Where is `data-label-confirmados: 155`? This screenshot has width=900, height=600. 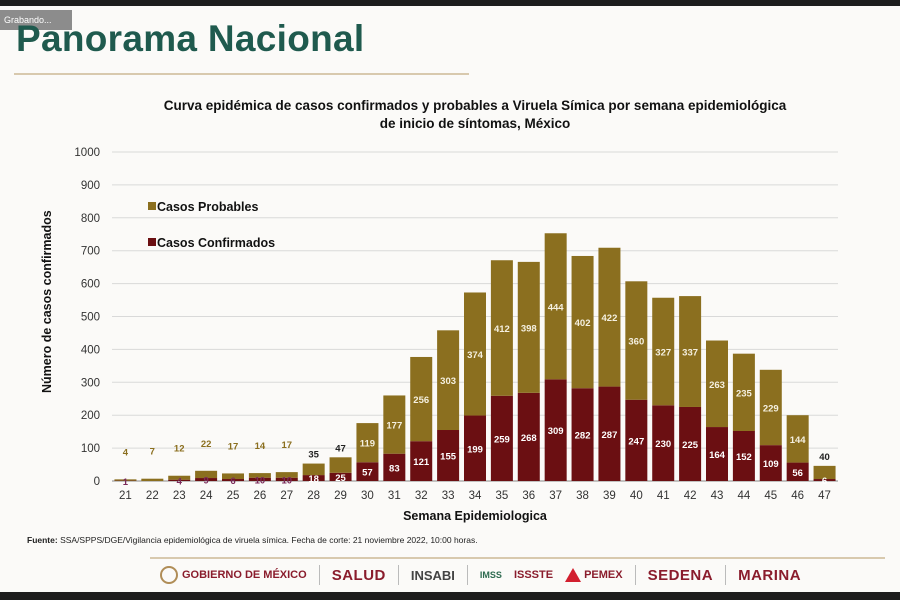 data-label-confirmados: 155 is located at coordinates (448, 457).